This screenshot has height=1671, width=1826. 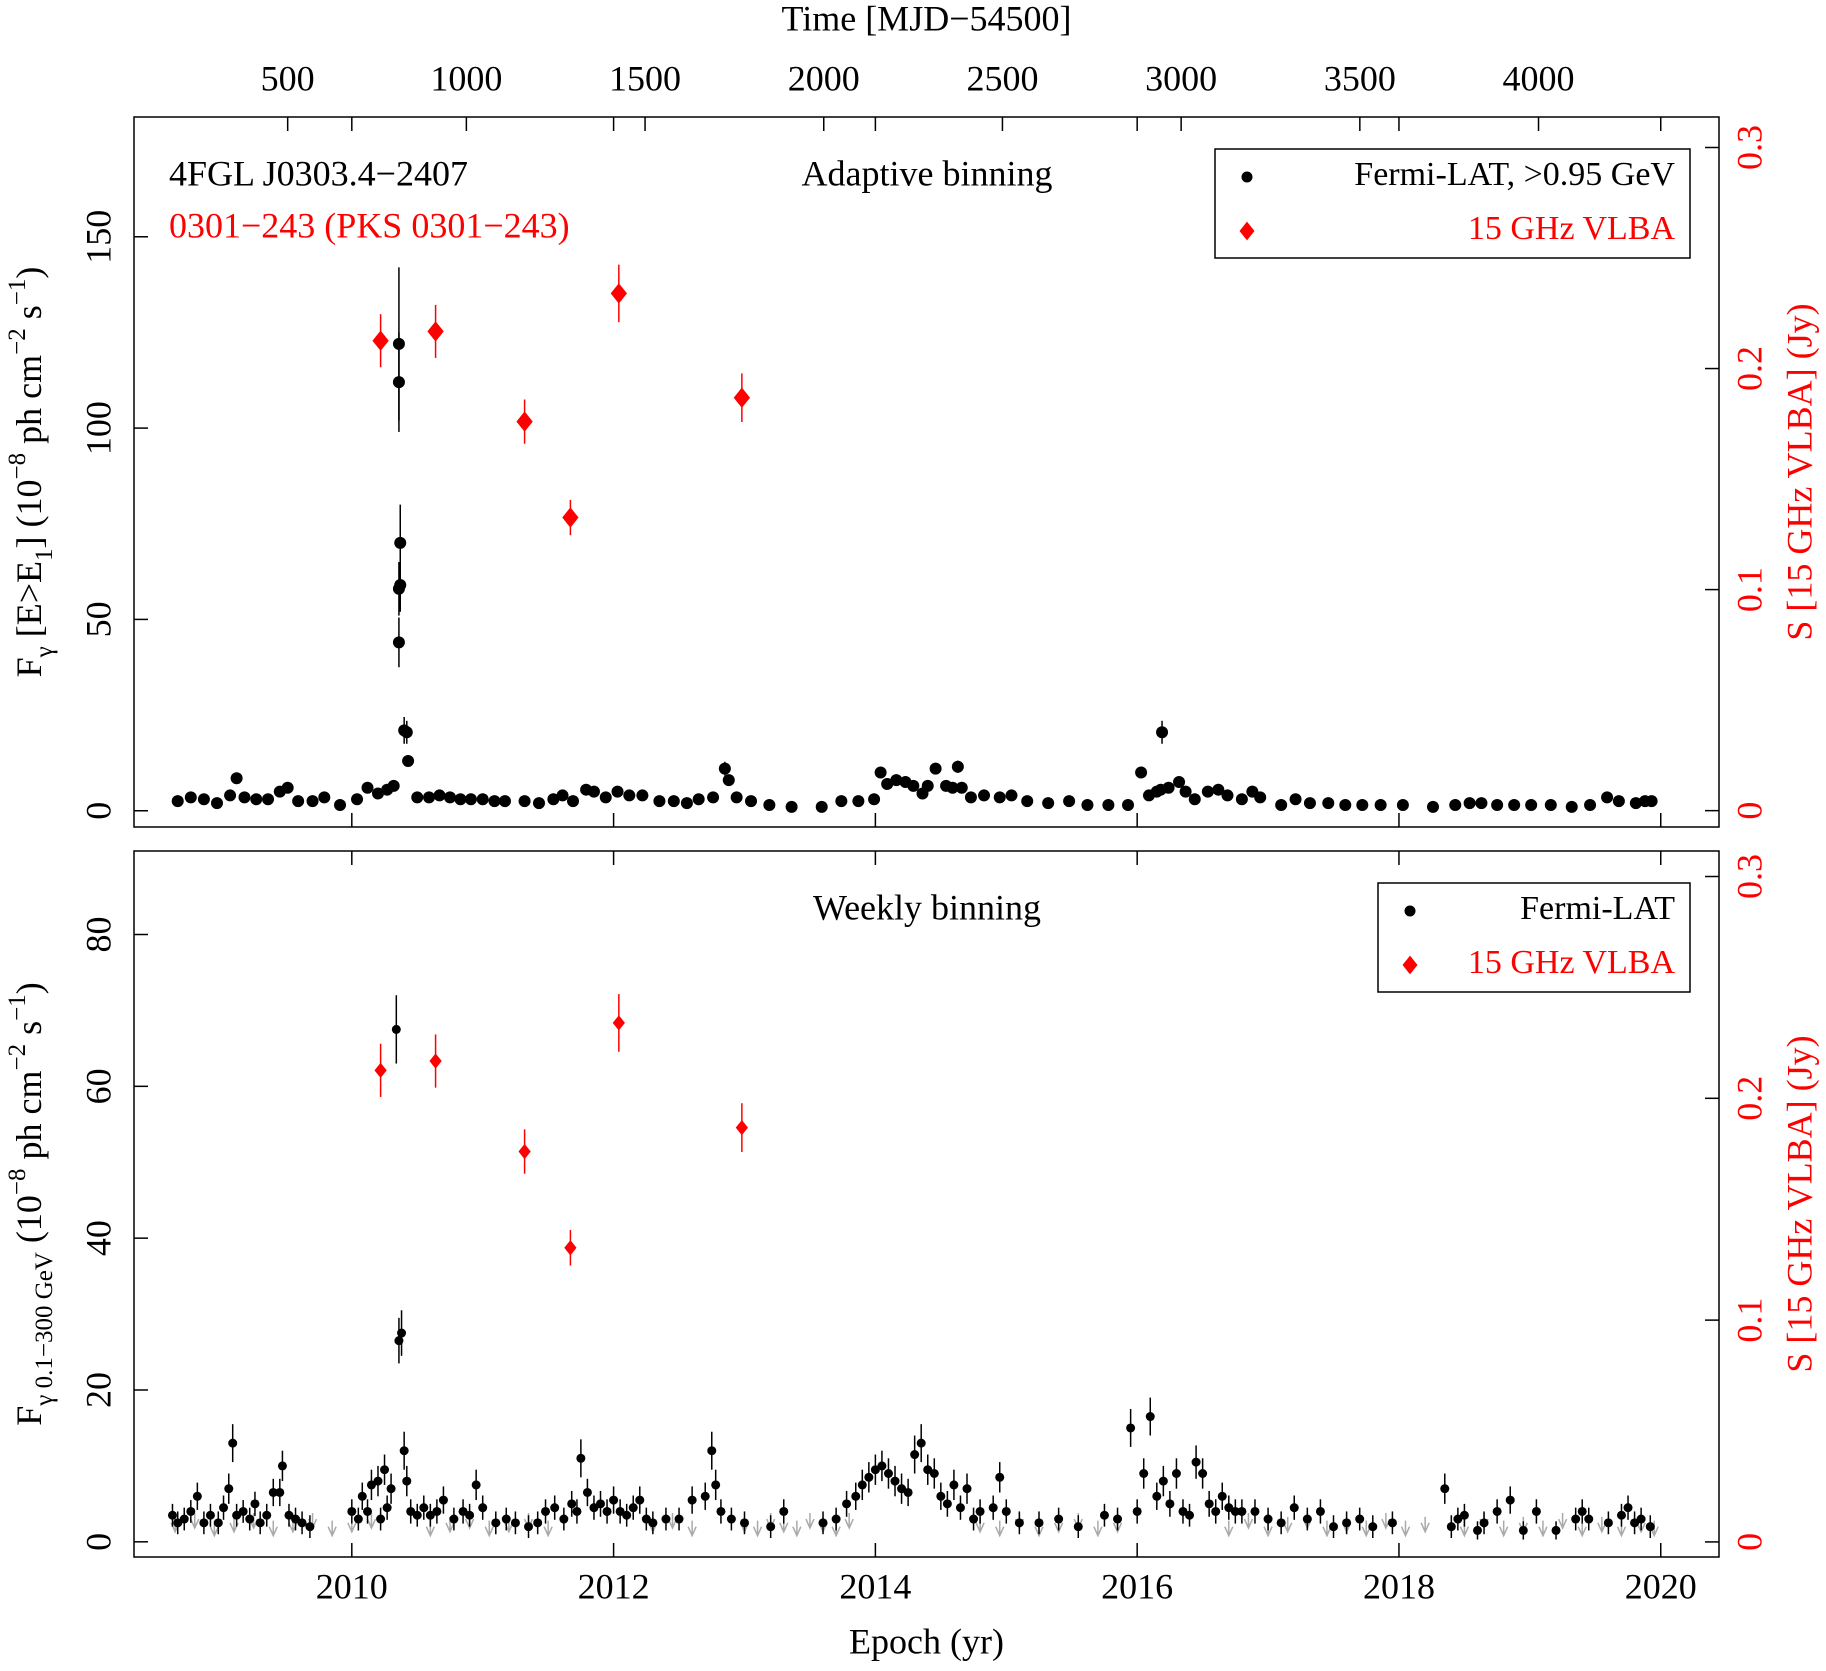 I want to click on y-axis-label-part: γ 0.1−300 GeV, so click(x=44, y=1329).